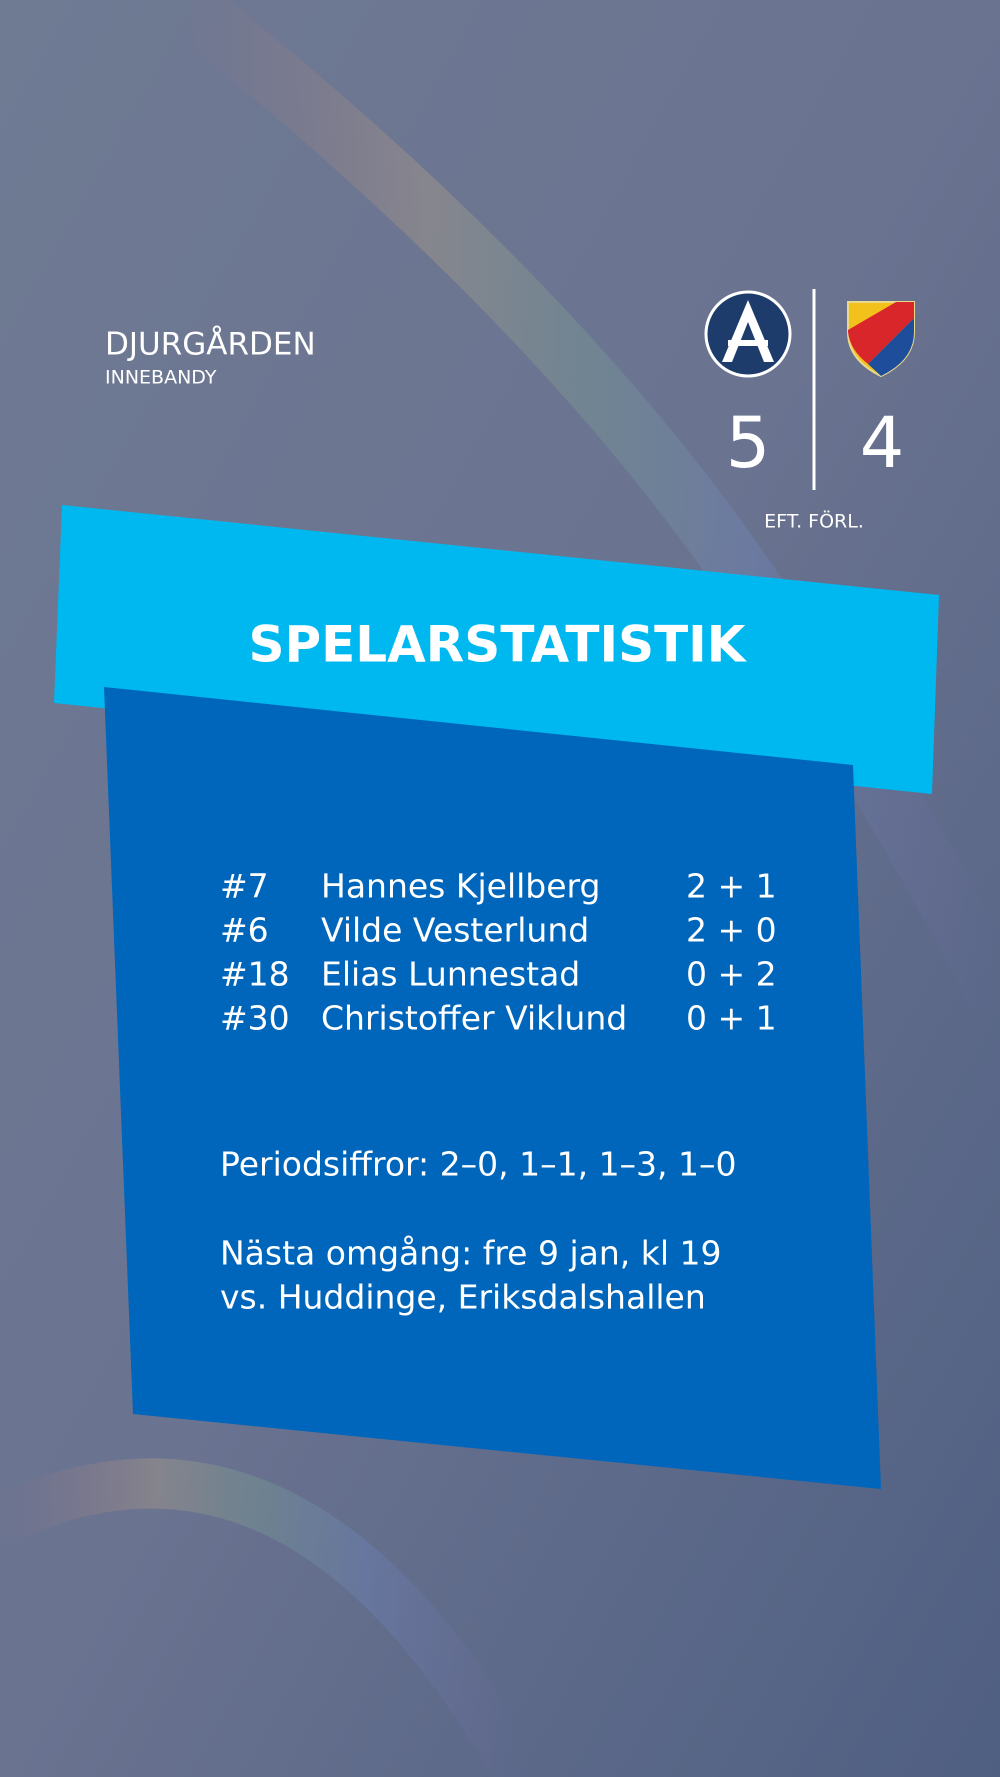 Image resolution: width=1000 pixels, height=1777 pixels. Describe the element at coordinates (255, 1018) in the screenshot. I see `player-number: #30` at that location.